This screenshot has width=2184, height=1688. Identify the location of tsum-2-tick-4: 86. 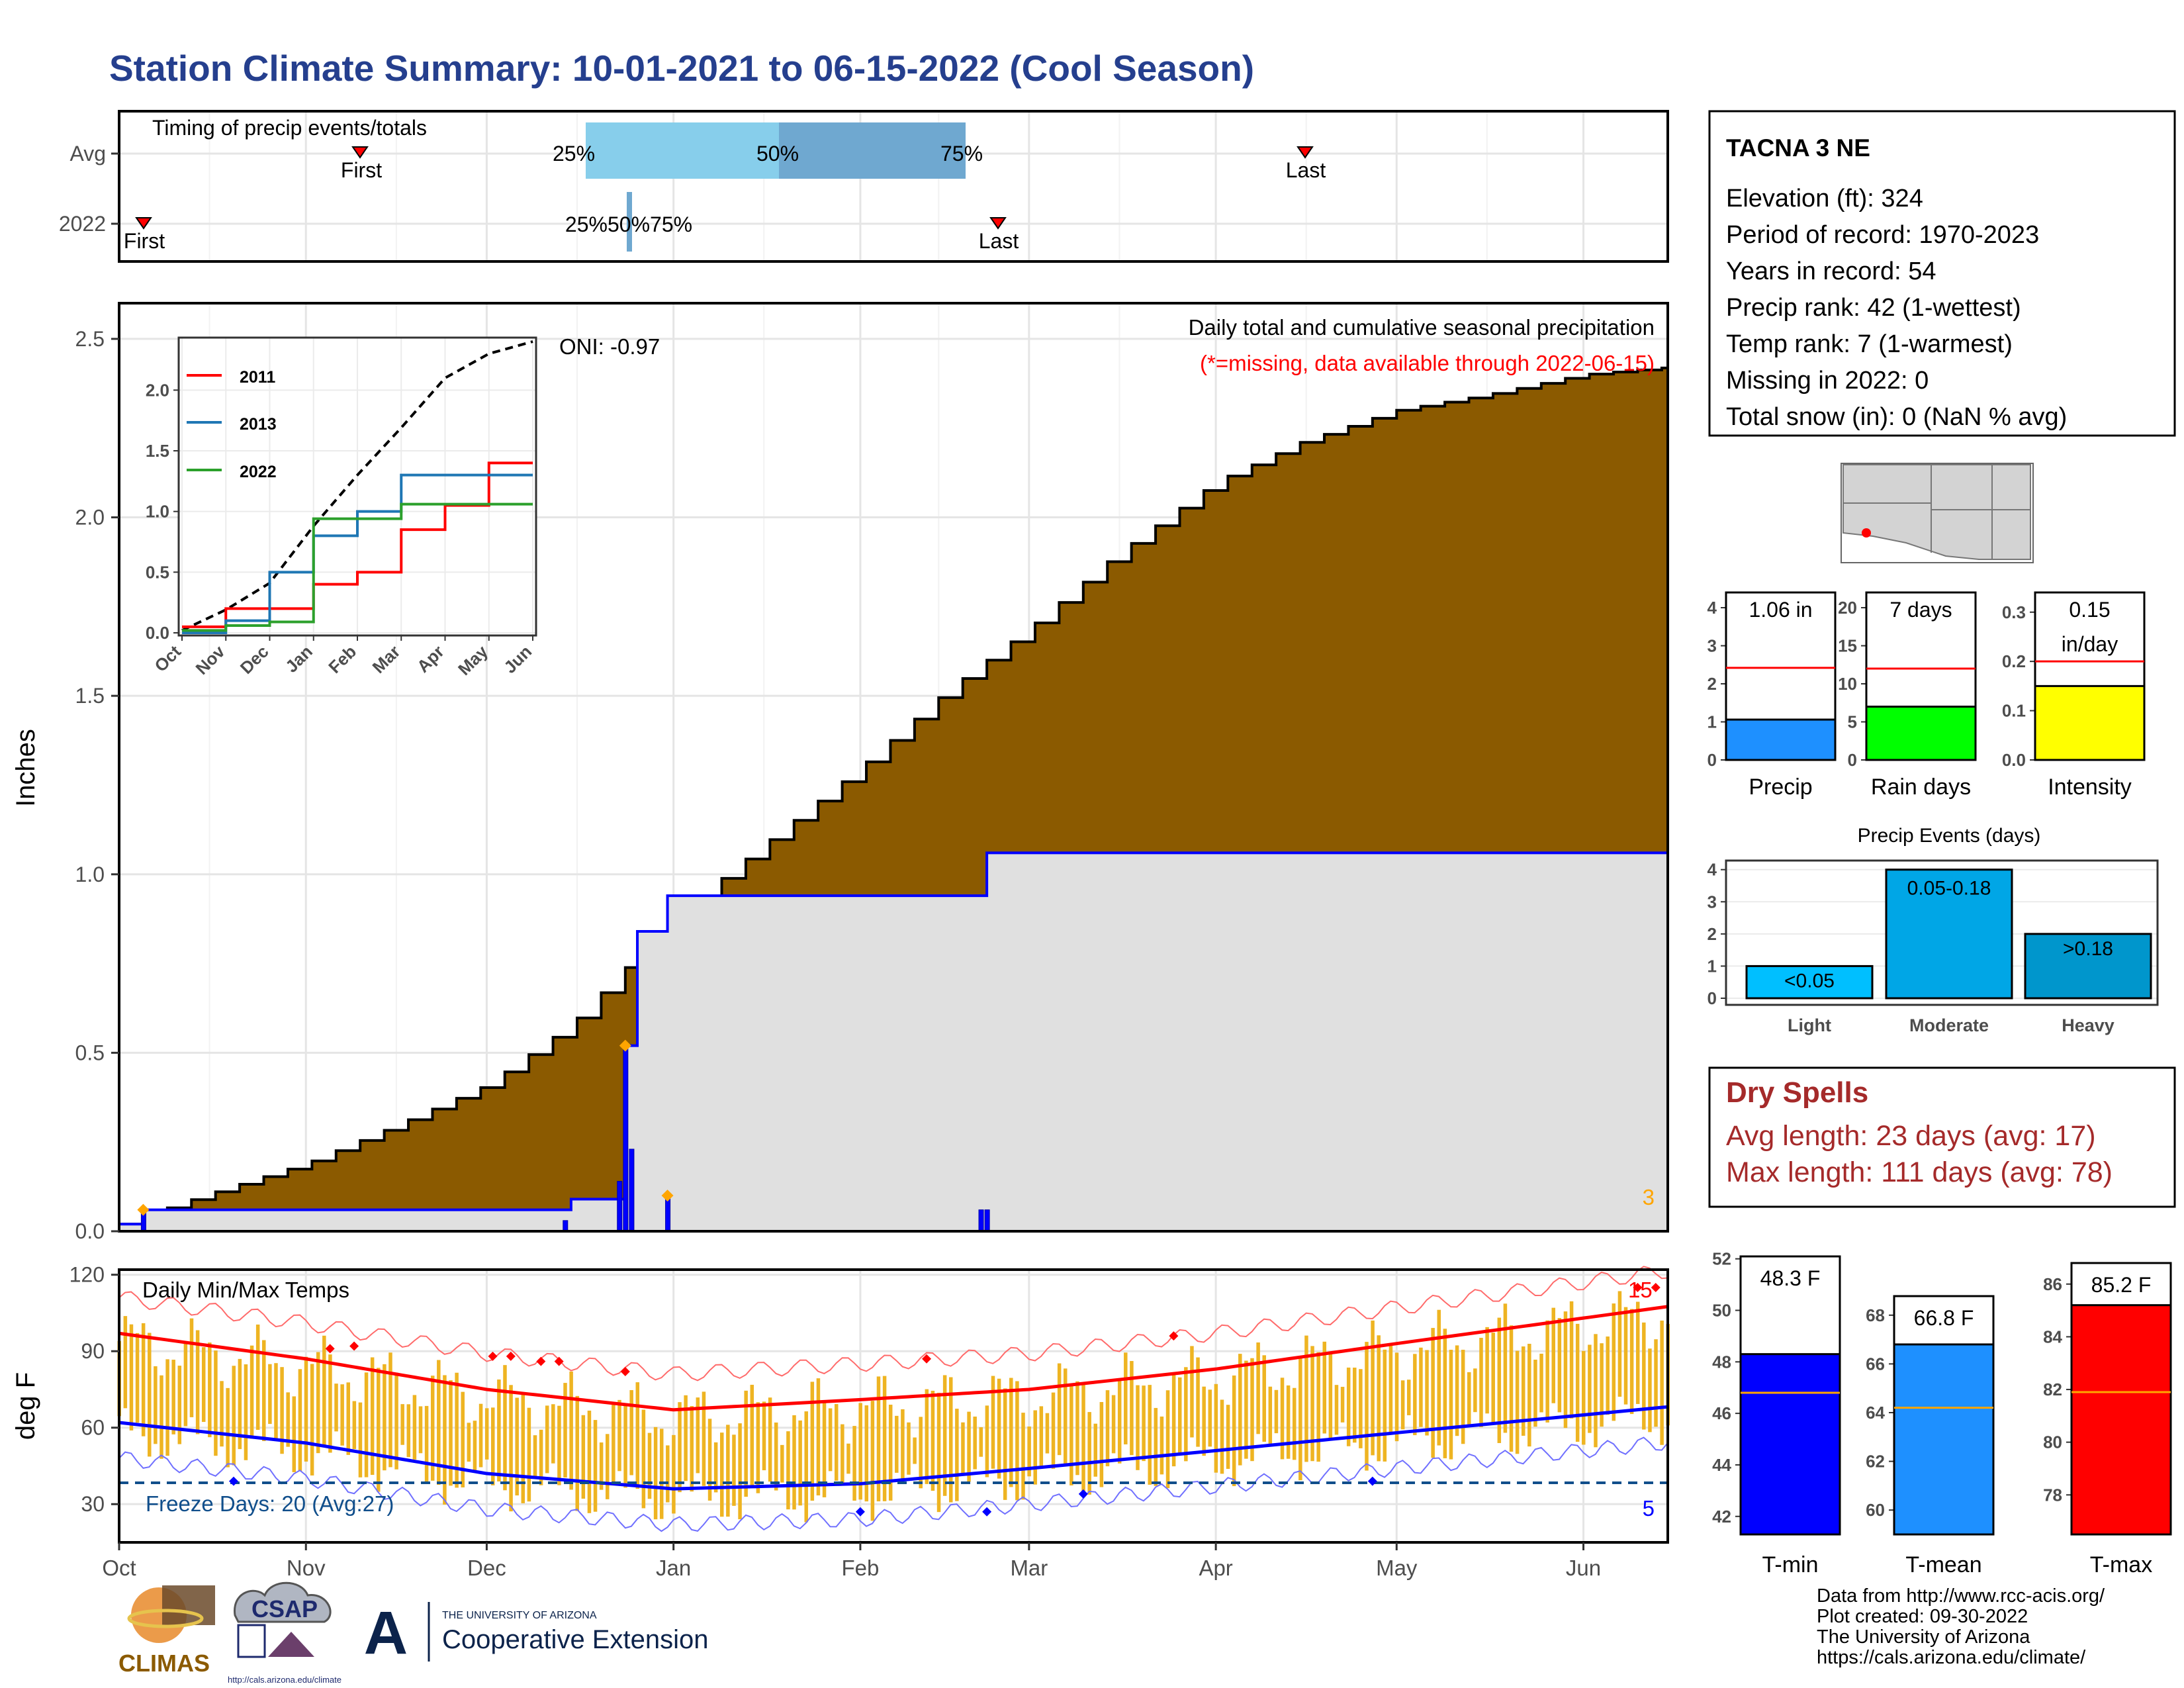
(2052, 1284).